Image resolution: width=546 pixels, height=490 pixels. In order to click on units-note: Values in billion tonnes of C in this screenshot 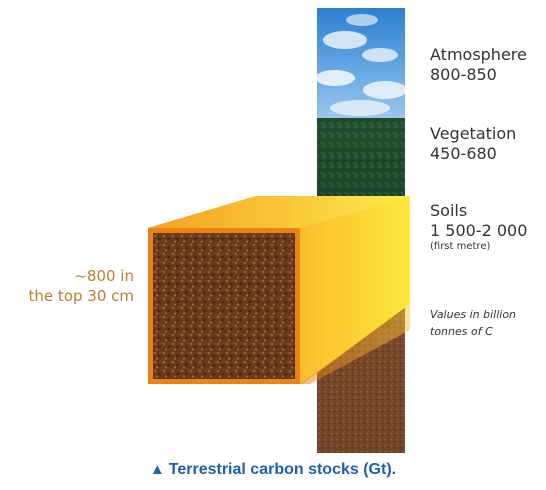, I will do `click(473, 323)`.